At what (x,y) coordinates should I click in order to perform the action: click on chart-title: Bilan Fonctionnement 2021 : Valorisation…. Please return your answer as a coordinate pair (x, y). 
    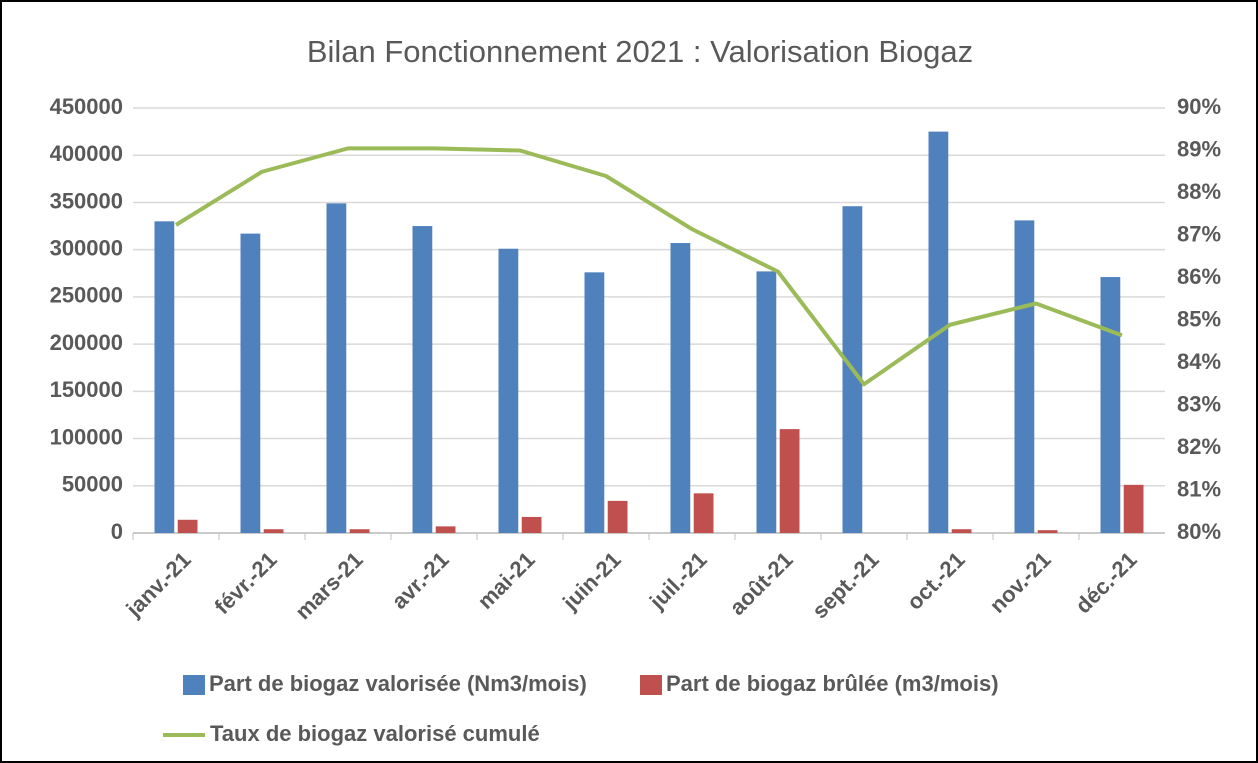
    Looking at the image, I should click on (640, 51).